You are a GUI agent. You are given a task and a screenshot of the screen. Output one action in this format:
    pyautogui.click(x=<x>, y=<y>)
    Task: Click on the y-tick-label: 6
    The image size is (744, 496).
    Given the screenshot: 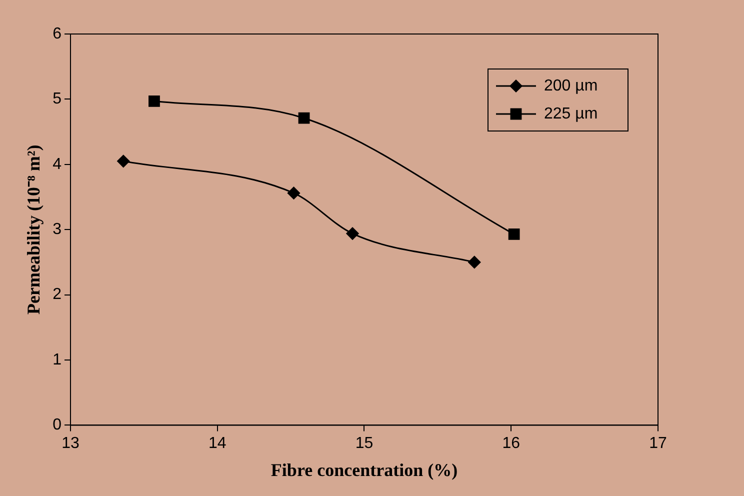 What is the action you would take?
    pyautogui.click(x=57, y=33)
    